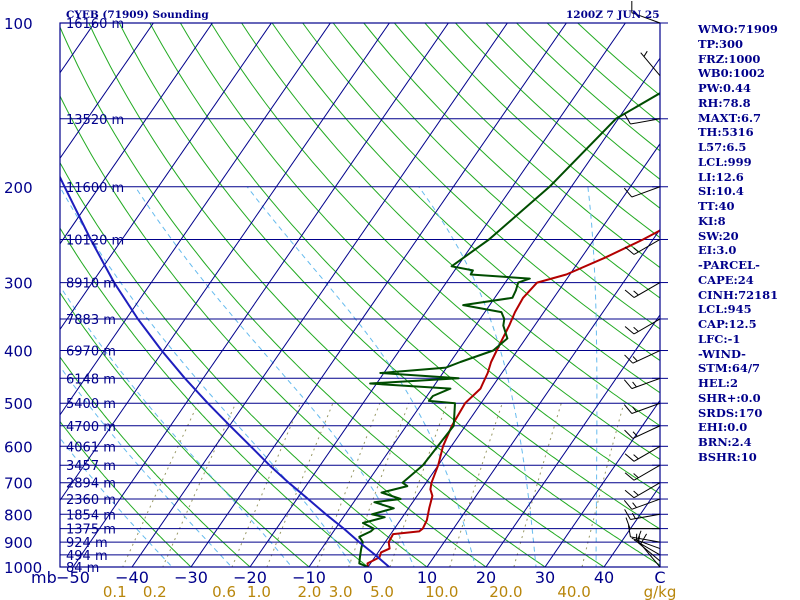 This screenshot has width=800, height=600. I want to click on index-row: SW:20, so click(718, 235).